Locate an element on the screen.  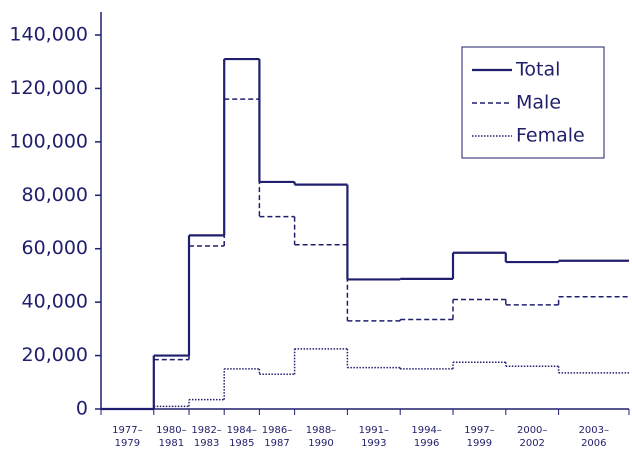
x-tick-label-line: 1983 is located at coordinates (206, 443).